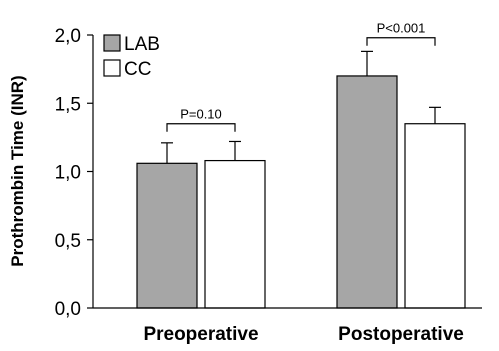  Describe the element at coordinates (68, 36) in the screenshot. I see `y-tick-label: 2,0` at that location.